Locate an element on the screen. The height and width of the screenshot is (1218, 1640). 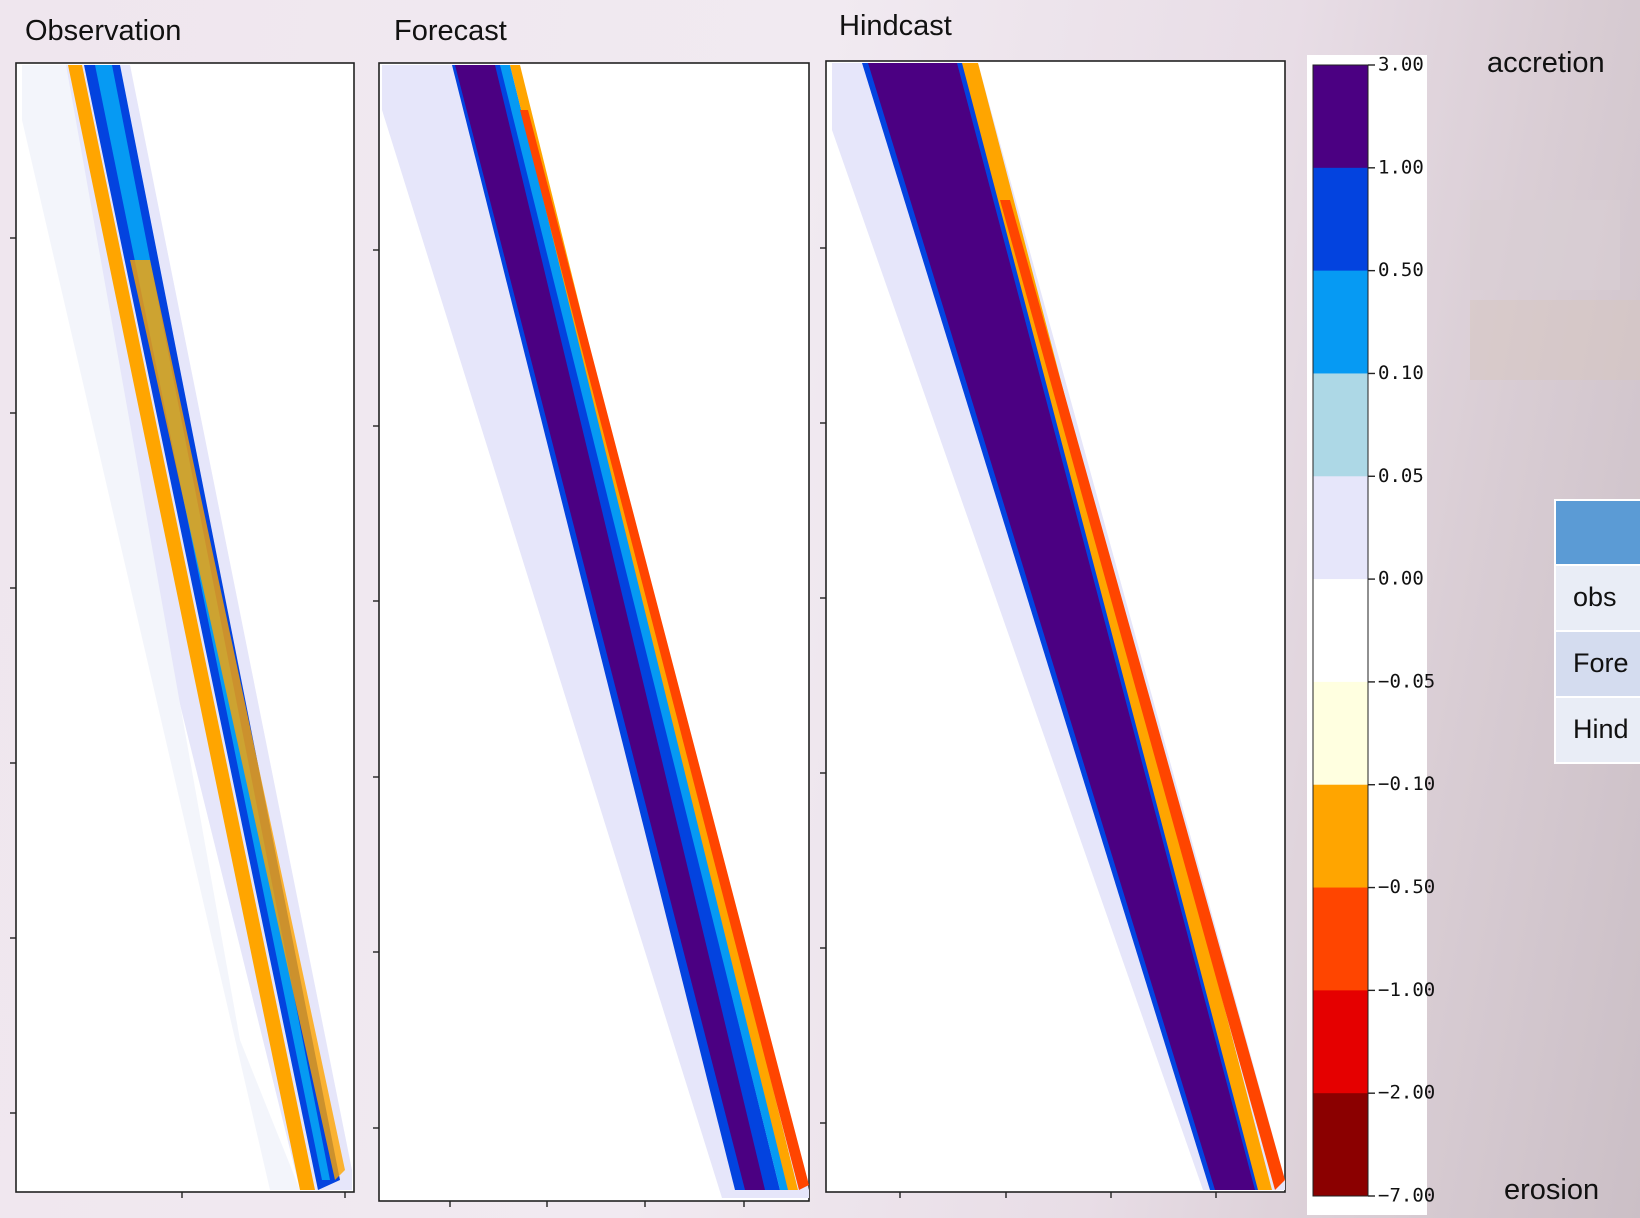
background-dune is located at coordinates (1555, 340).